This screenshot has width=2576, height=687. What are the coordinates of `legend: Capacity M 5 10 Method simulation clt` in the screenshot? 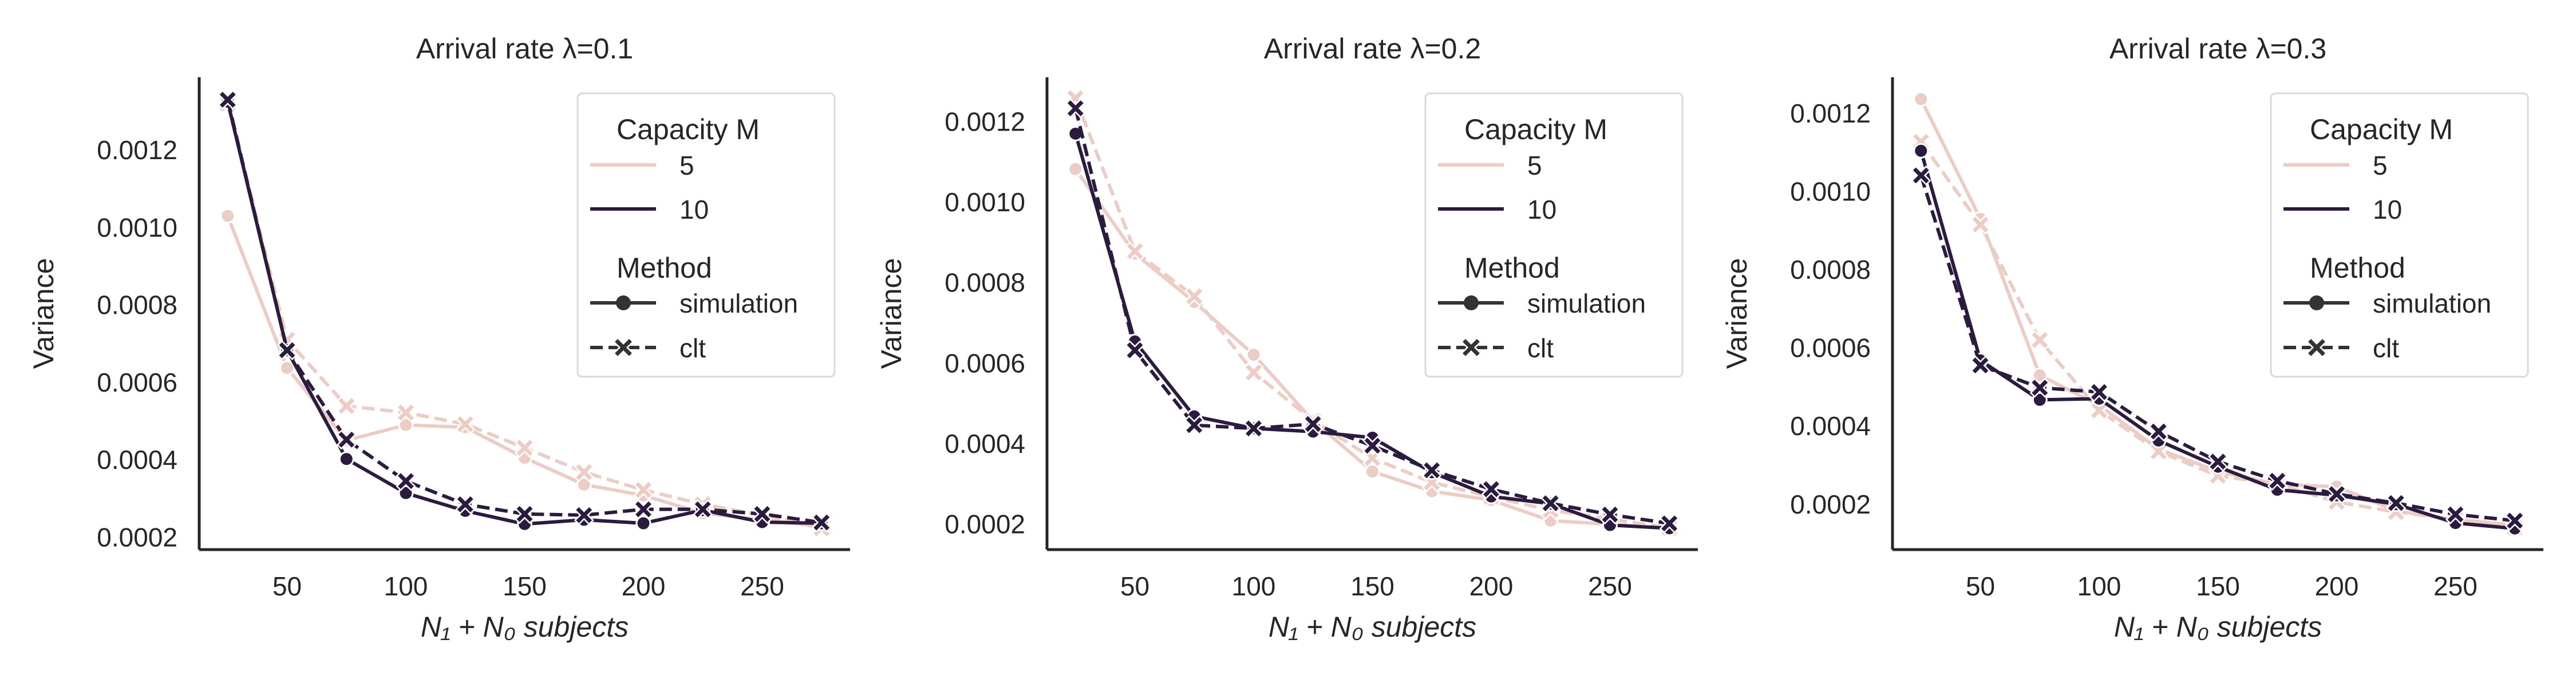 It's located at (1554, 235).